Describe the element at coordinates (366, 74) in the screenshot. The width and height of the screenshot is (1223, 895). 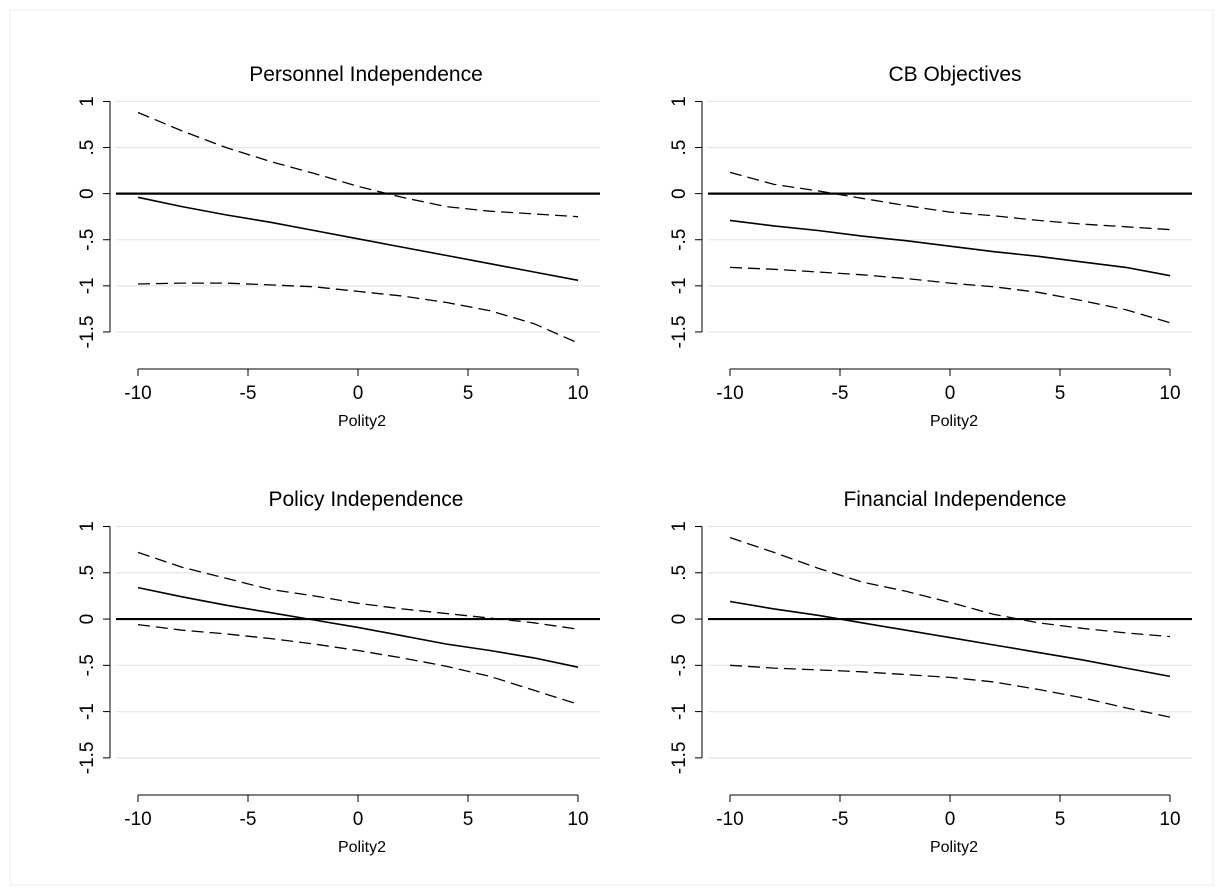
I see `panel-title: Personnel Independence` at that location.